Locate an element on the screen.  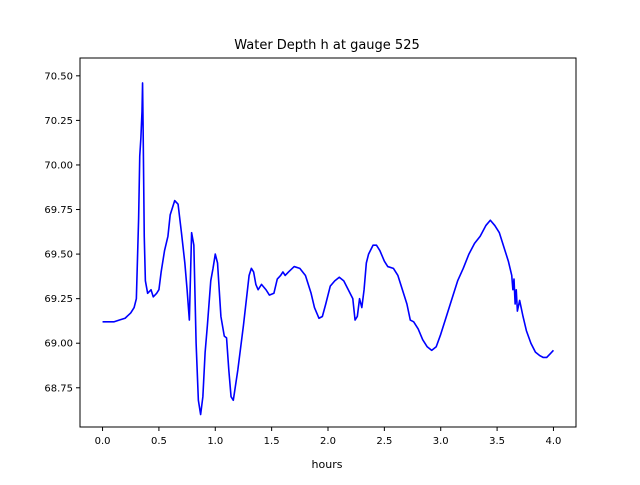
y-tick-label: 70.00 is located at coordinates (58, 165).